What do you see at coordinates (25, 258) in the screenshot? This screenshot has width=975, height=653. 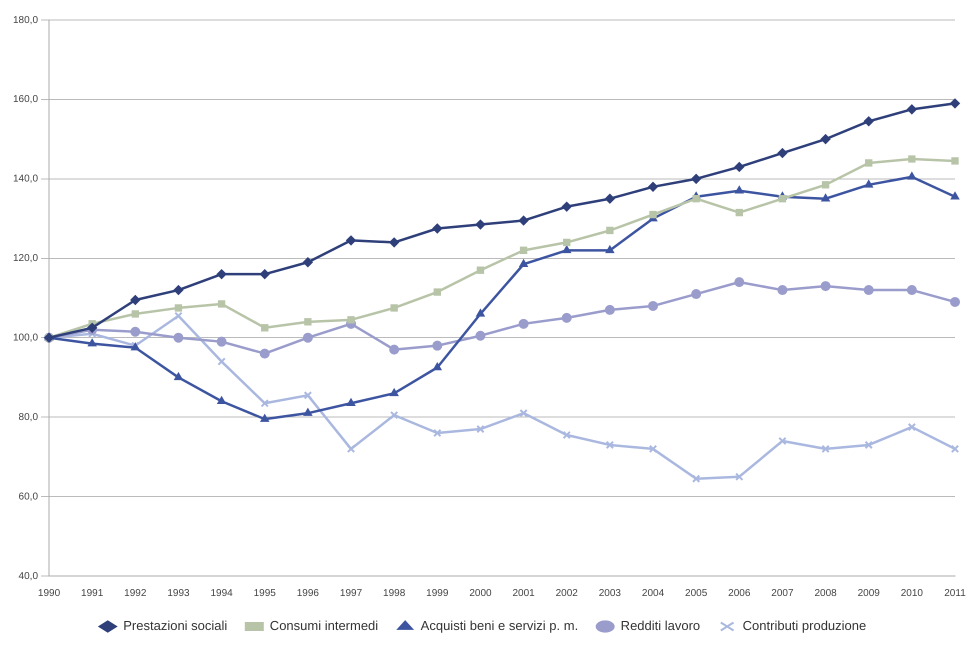 I see `y-tick-label: 120,0` at bounding box center [25, 258].